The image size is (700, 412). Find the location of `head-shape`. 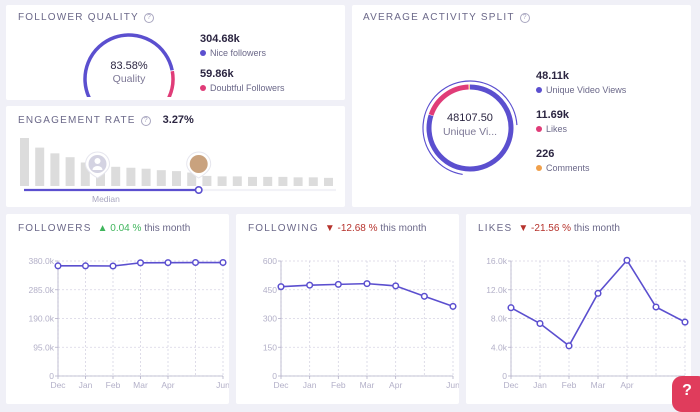

head-shape is located at coordinates (98, 161).